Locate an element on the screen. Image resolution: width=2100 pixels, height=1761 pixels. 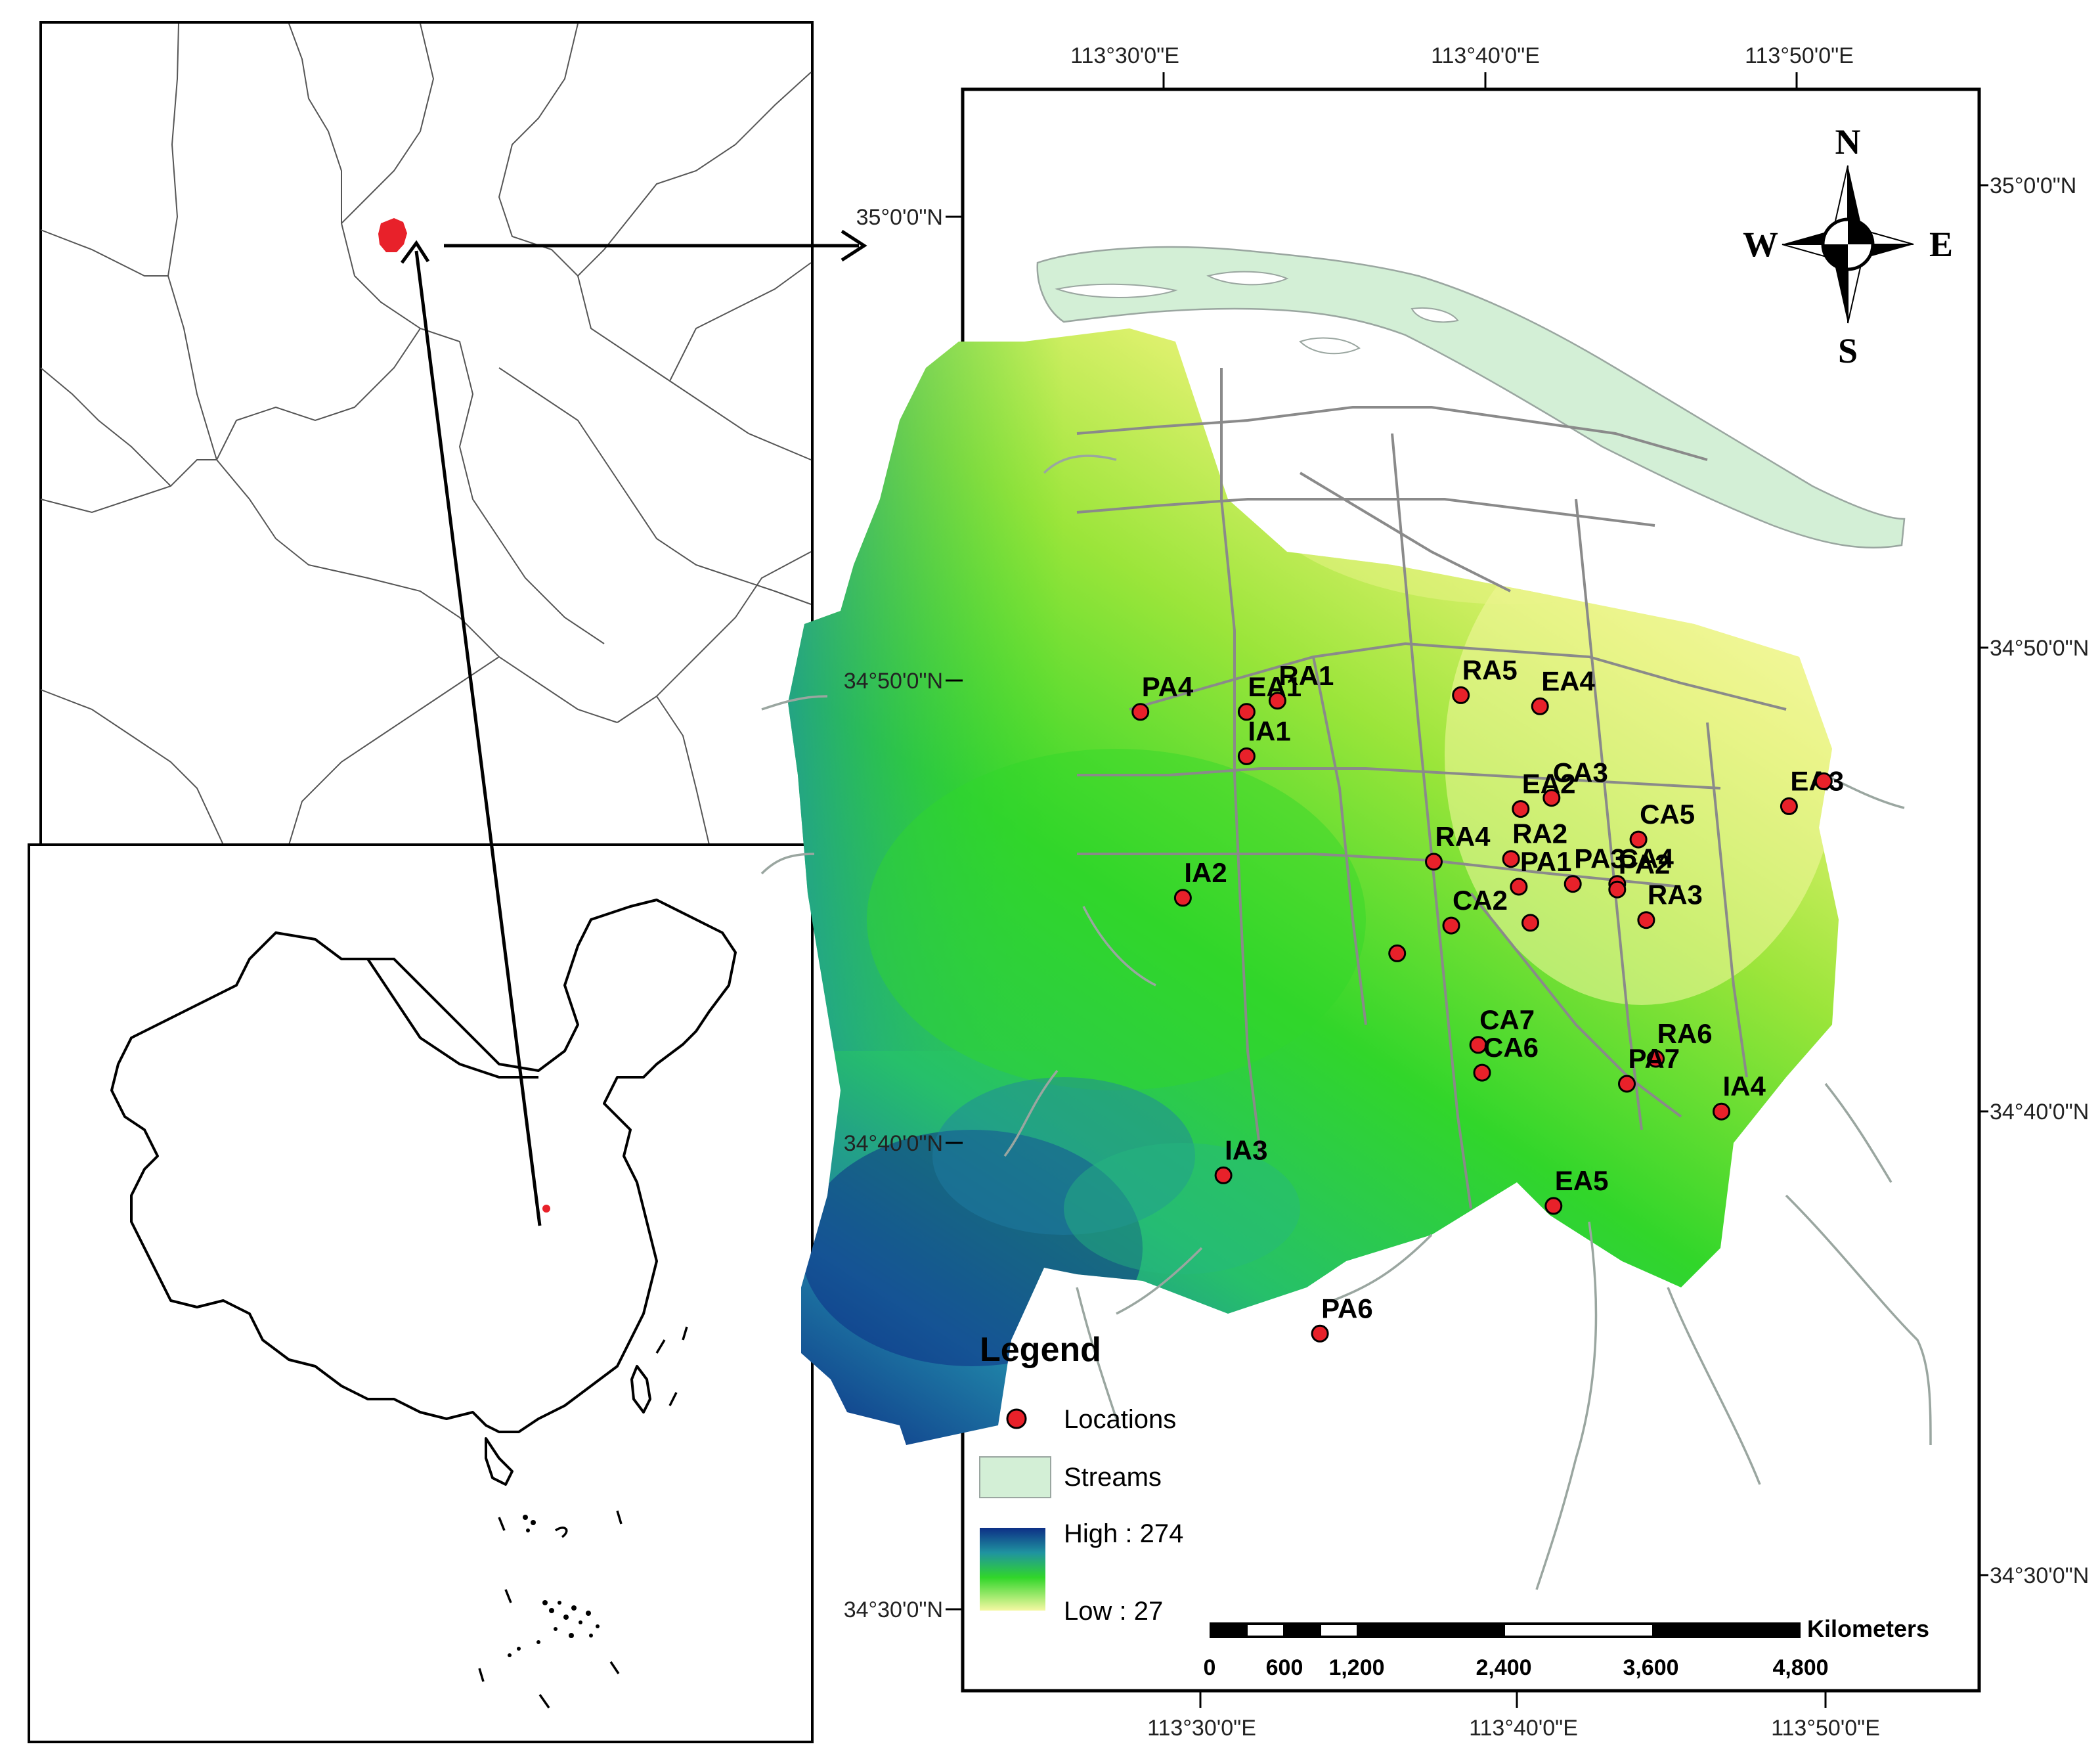
location-marker-ca6 is located at coordinates (1482, 1072).